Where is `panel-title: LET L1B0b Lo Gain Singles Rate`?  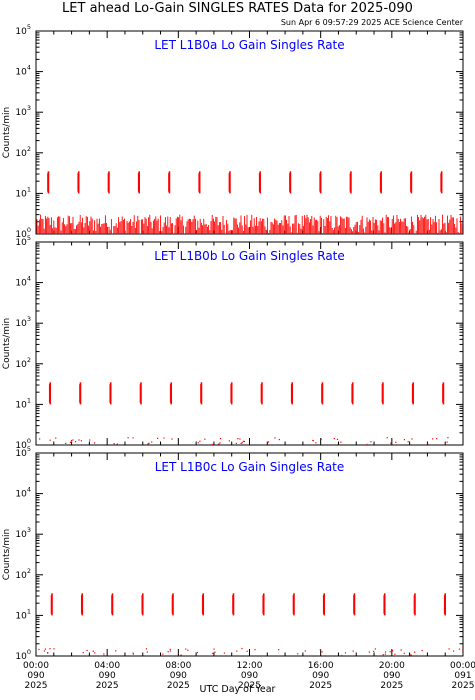 panel-title: LET L1B0b Lo Gain Singles Rate is located at coordinates (249, 256).